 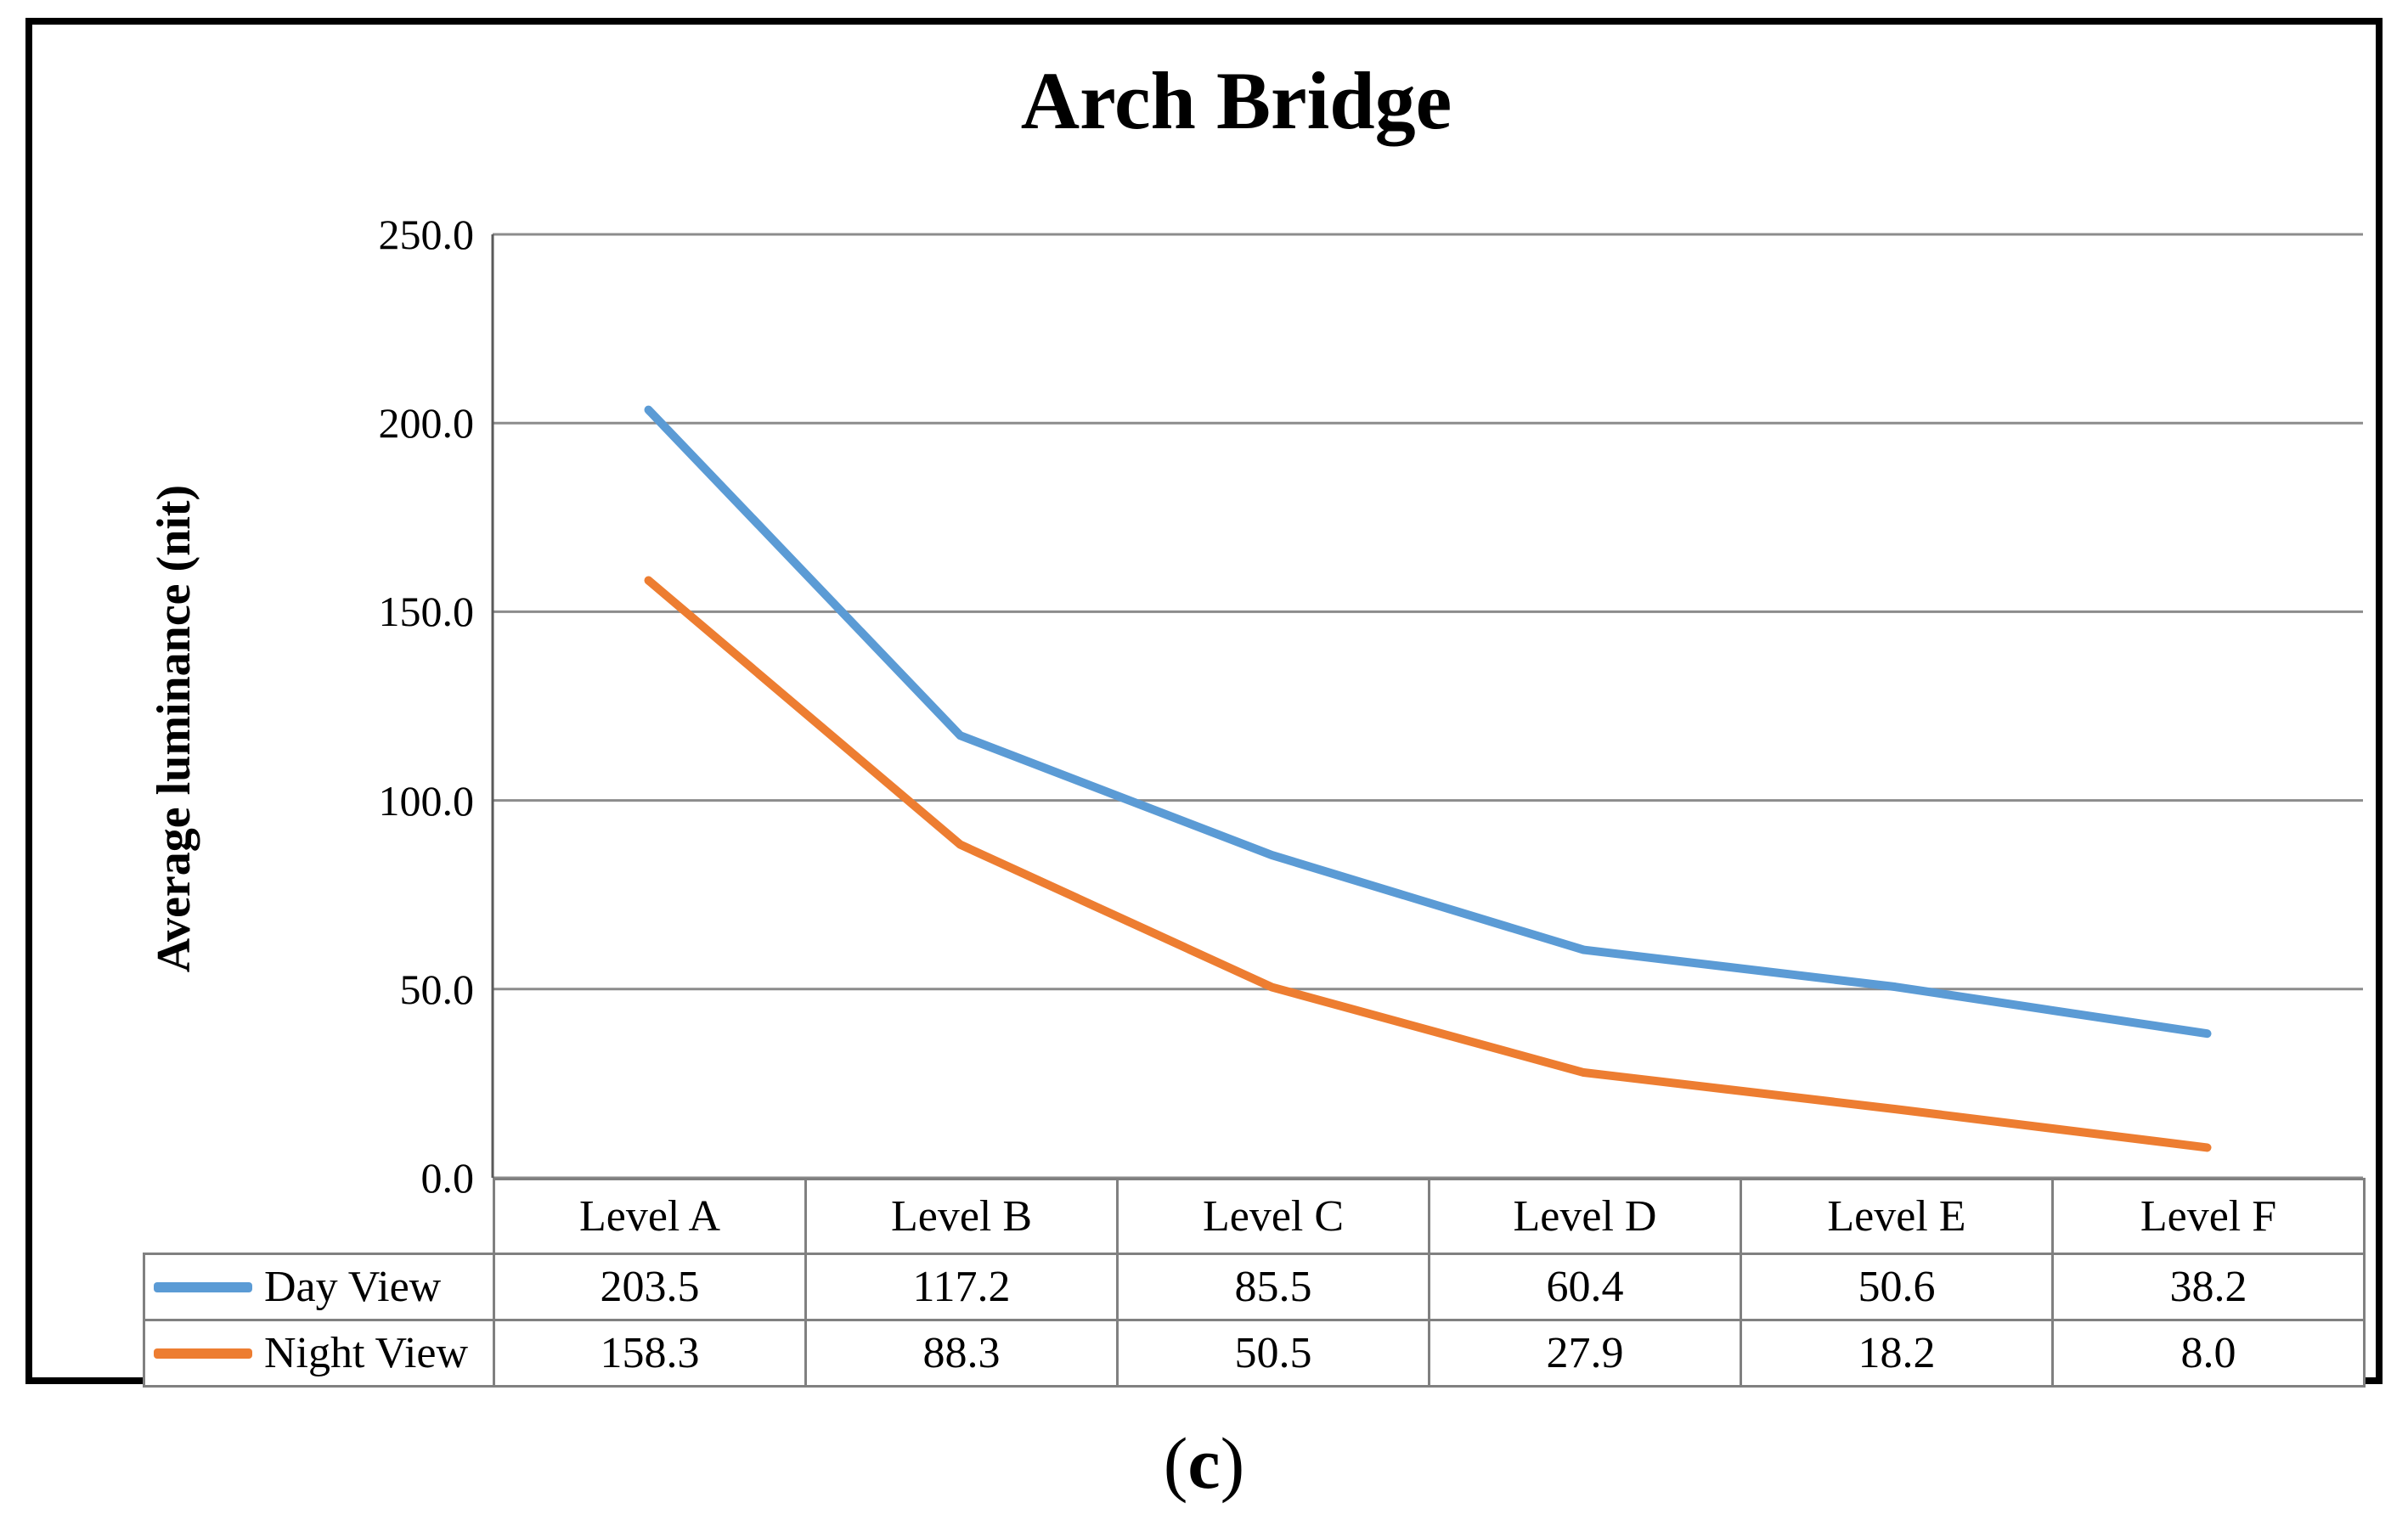 What do you see at coordinates (1897, 1216) in the screenshot?
I see `column-header: Level E` at bounding box center [1897, 1216].